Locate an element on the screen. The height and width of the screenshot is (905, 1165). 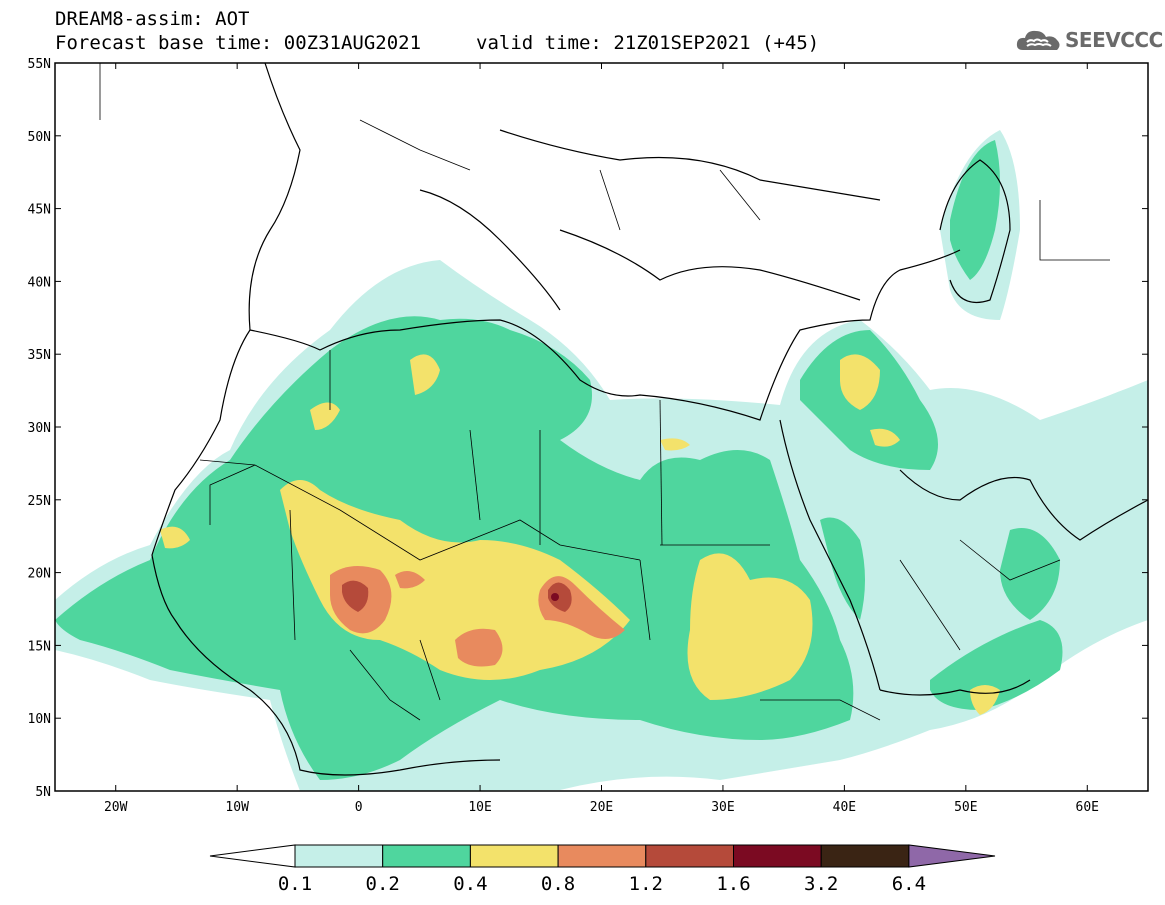
cloud-icon is located at coordinates (1038, 40).